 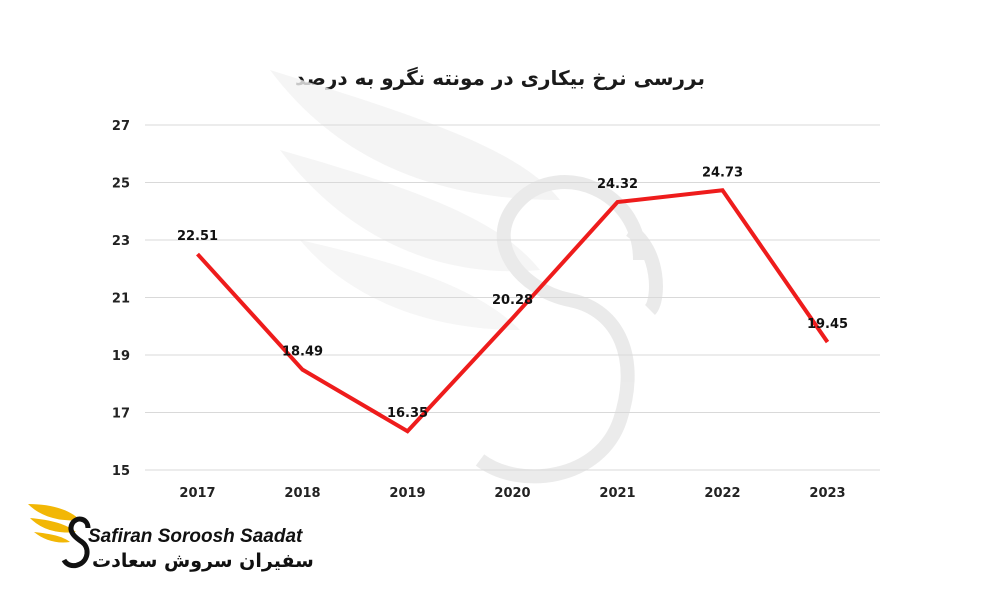 I want to click on x-tick-label: 2021, so click(x=617, y=493).